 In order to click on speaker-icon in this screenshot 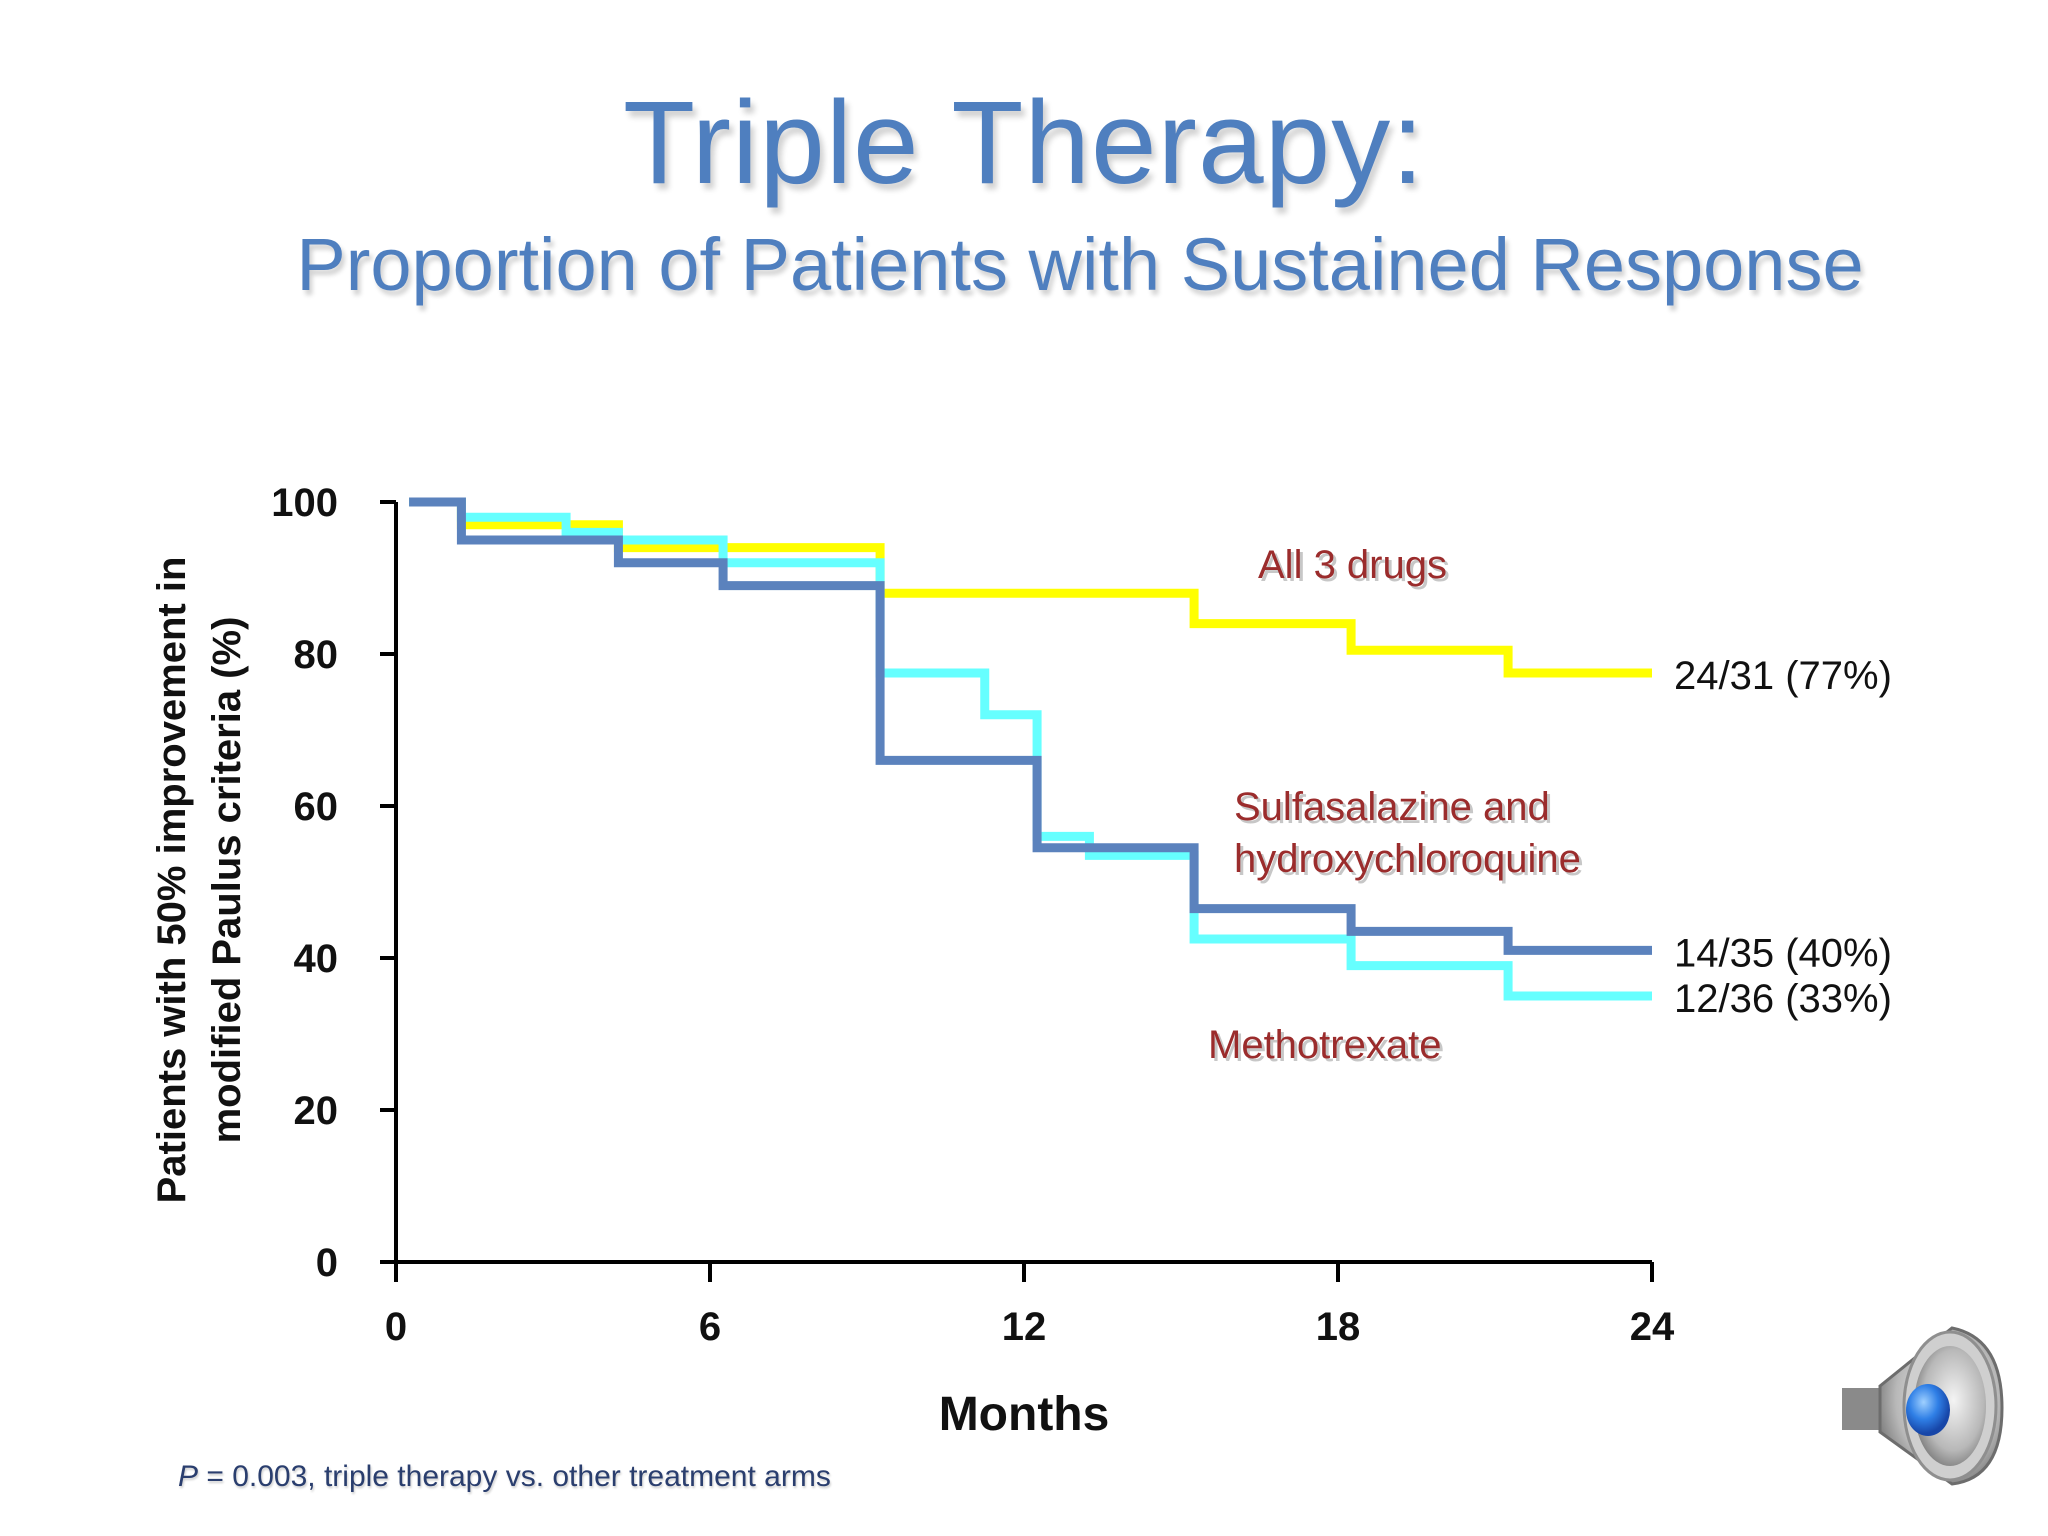, I will do `click(1922, 1406)`.